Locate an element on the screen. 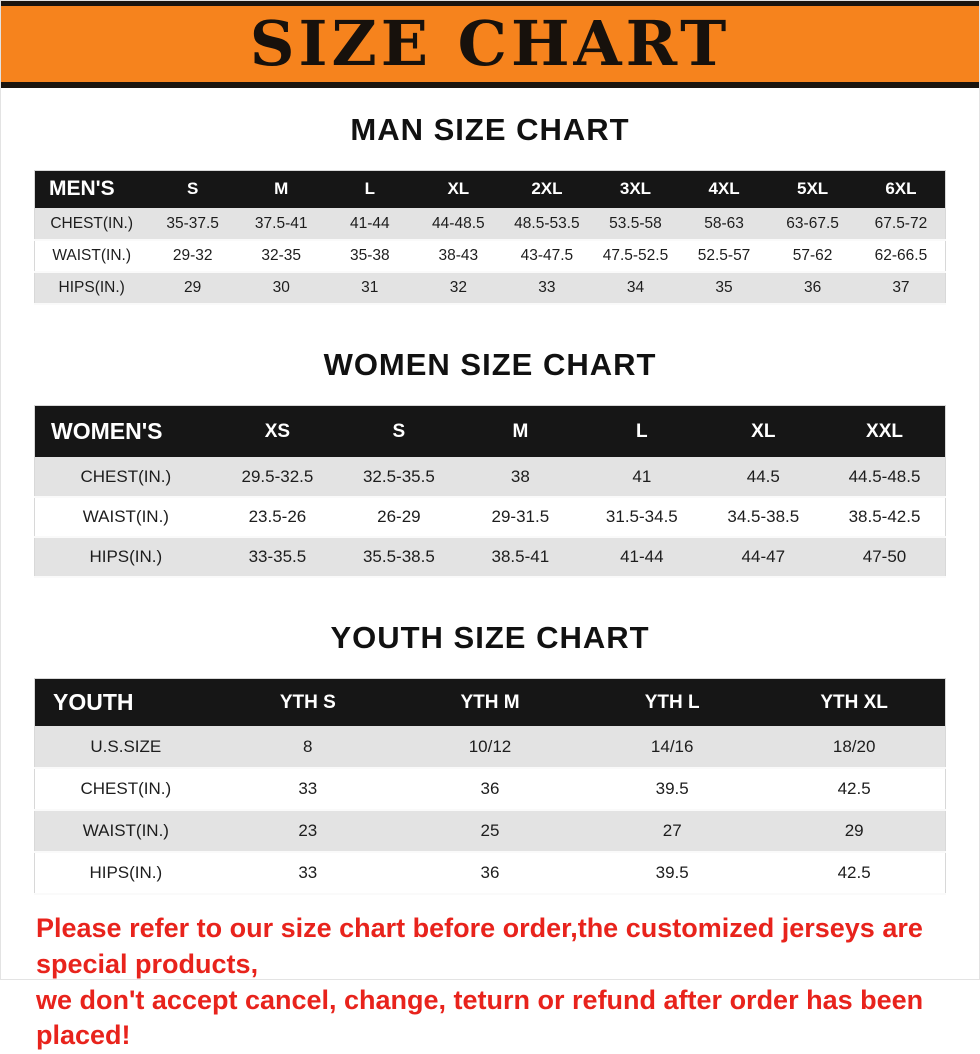 Image resolution: width=980 pixels, height=1054 pixels. size-header: YTH S is located at coordinates (307, 702).